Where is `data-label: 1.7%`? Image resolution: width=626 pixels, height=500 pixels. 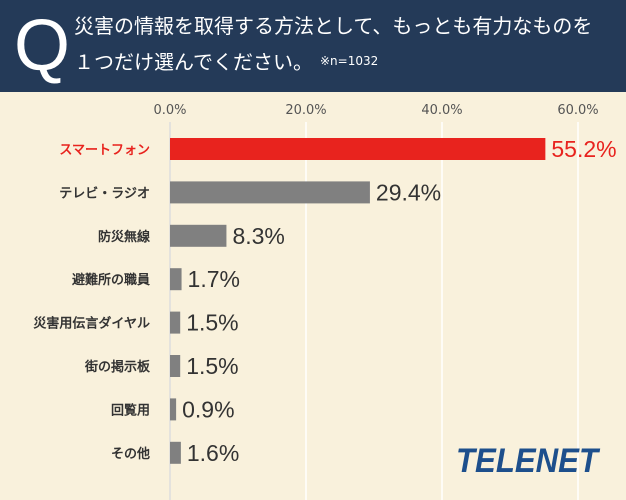
data-label: 1.7% is located at coordinates (214, 279).